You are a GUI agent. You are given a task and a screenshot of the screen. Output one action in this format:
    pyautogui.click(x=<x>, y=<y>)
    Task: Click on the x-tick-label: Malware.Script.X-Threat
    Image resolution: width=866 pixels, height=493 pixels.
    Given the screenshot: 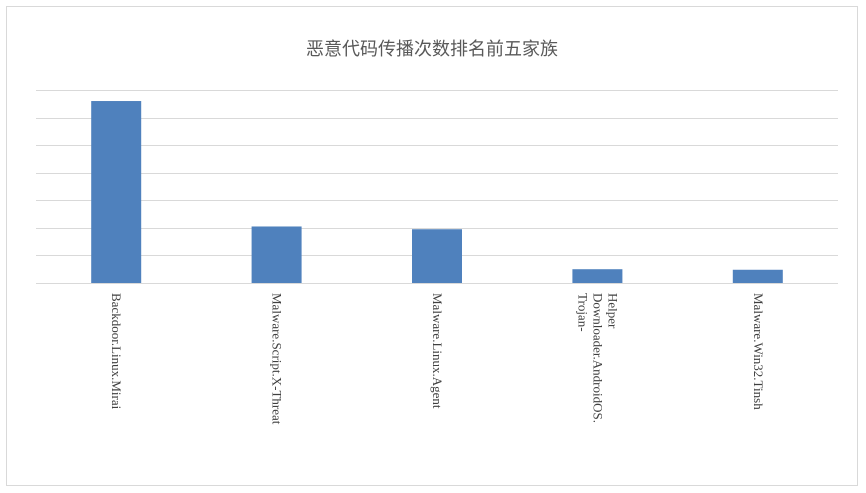 What is the action you would take?
    pyautogui.click(x=277, y=359)
    